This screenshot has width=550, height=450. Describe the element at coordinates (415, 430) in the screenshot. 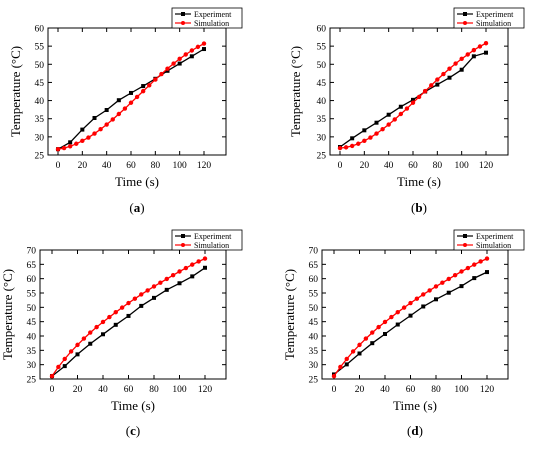

I see `panel-caption: (d)` at that location.